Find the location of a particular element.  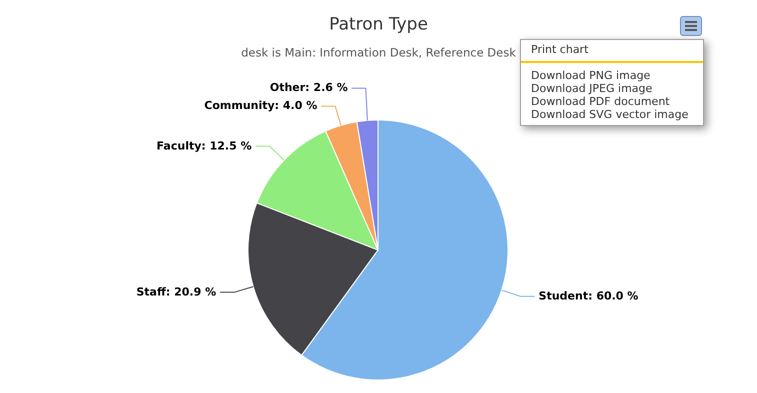

slice-label: Other: 2.6 % is located at coordinates (309, 87).